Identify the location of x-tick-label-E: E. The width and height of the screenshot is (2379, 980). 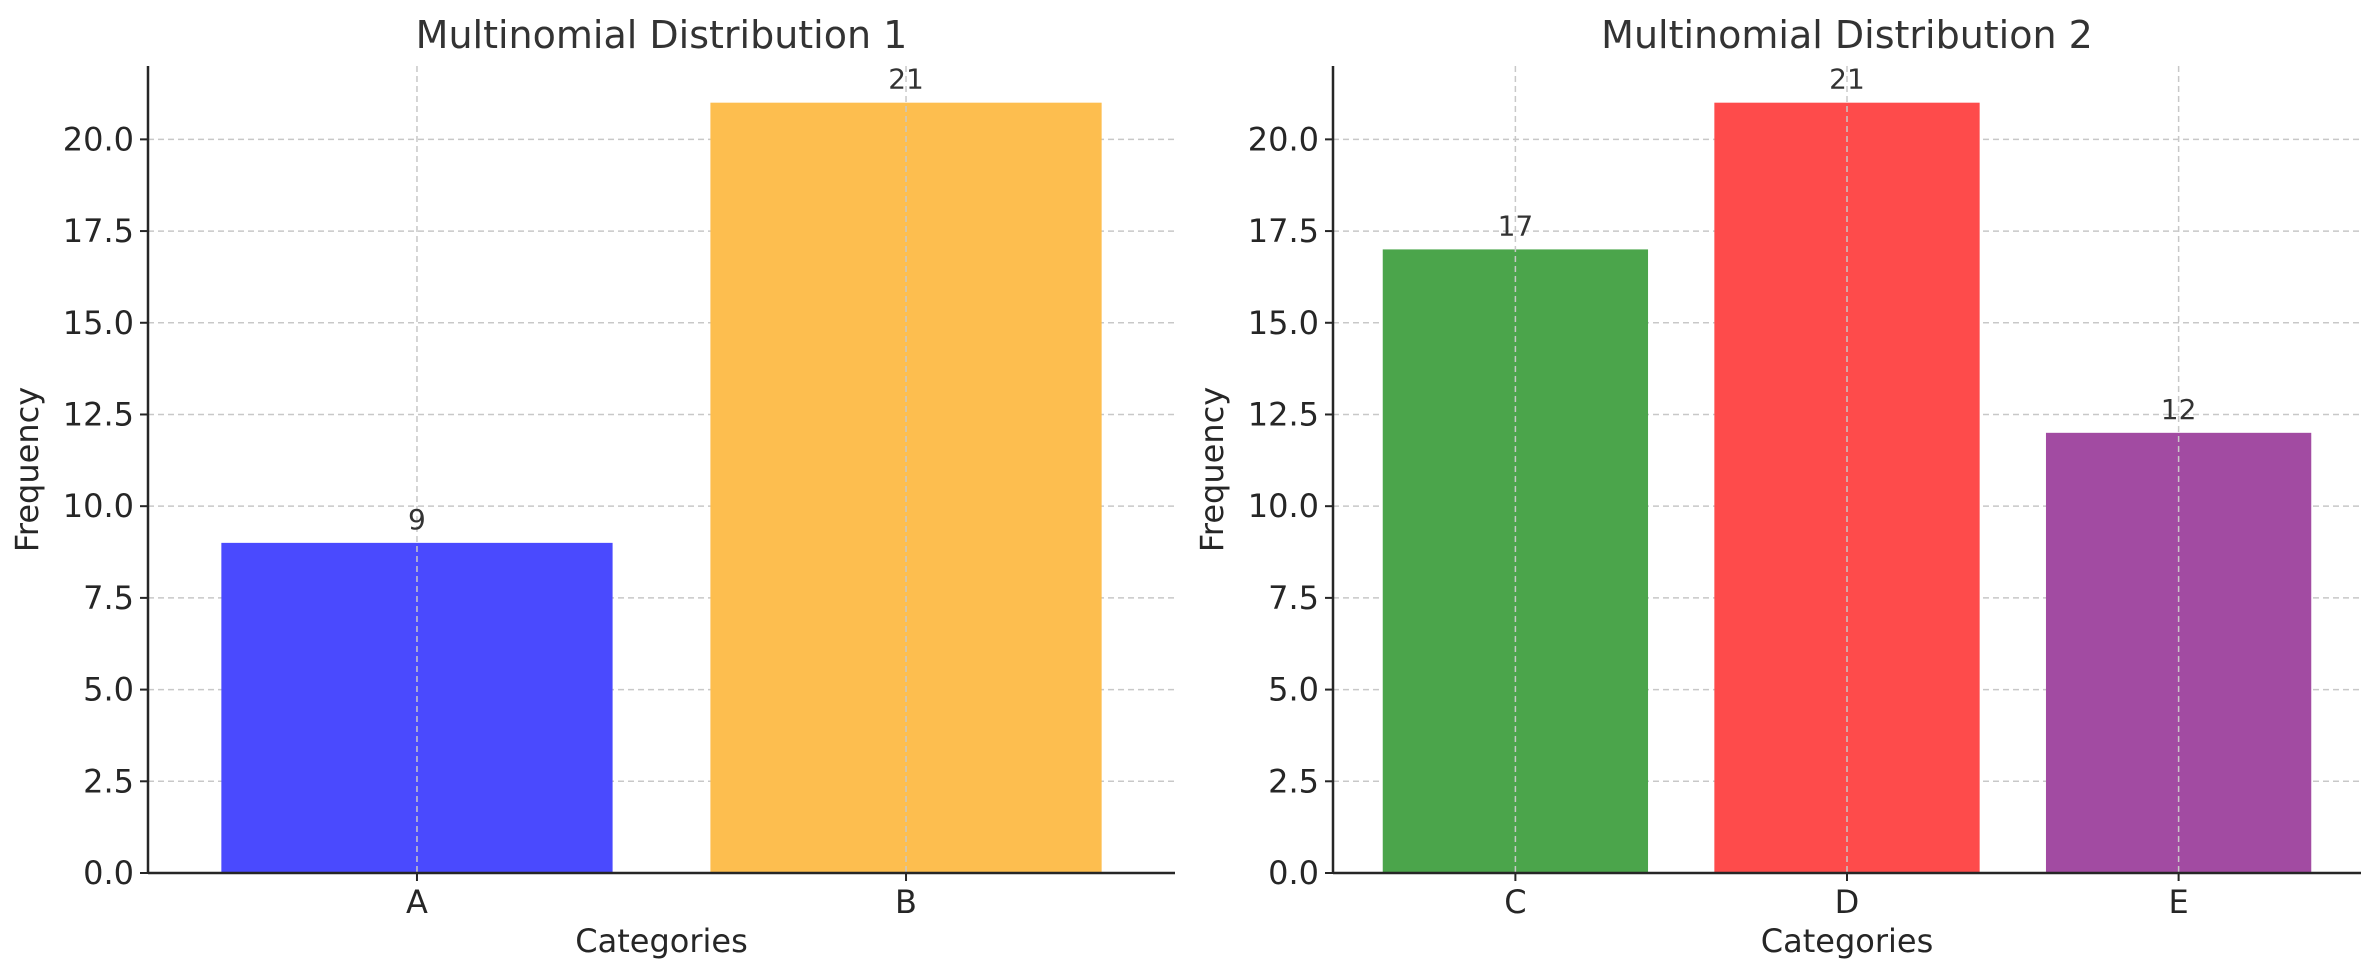
(2179, 902).